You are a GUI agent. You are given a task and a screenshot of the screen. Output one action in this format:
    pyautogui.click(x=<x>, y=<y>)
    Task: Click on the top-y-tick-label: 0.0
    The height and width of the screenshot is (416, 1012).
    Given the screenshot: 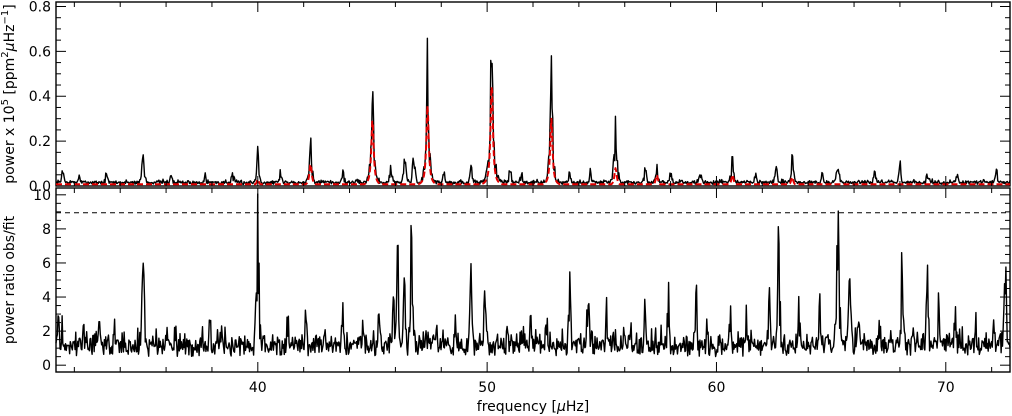 What is the action you would take?
    pyautogui.click(x=40, y=187)
    